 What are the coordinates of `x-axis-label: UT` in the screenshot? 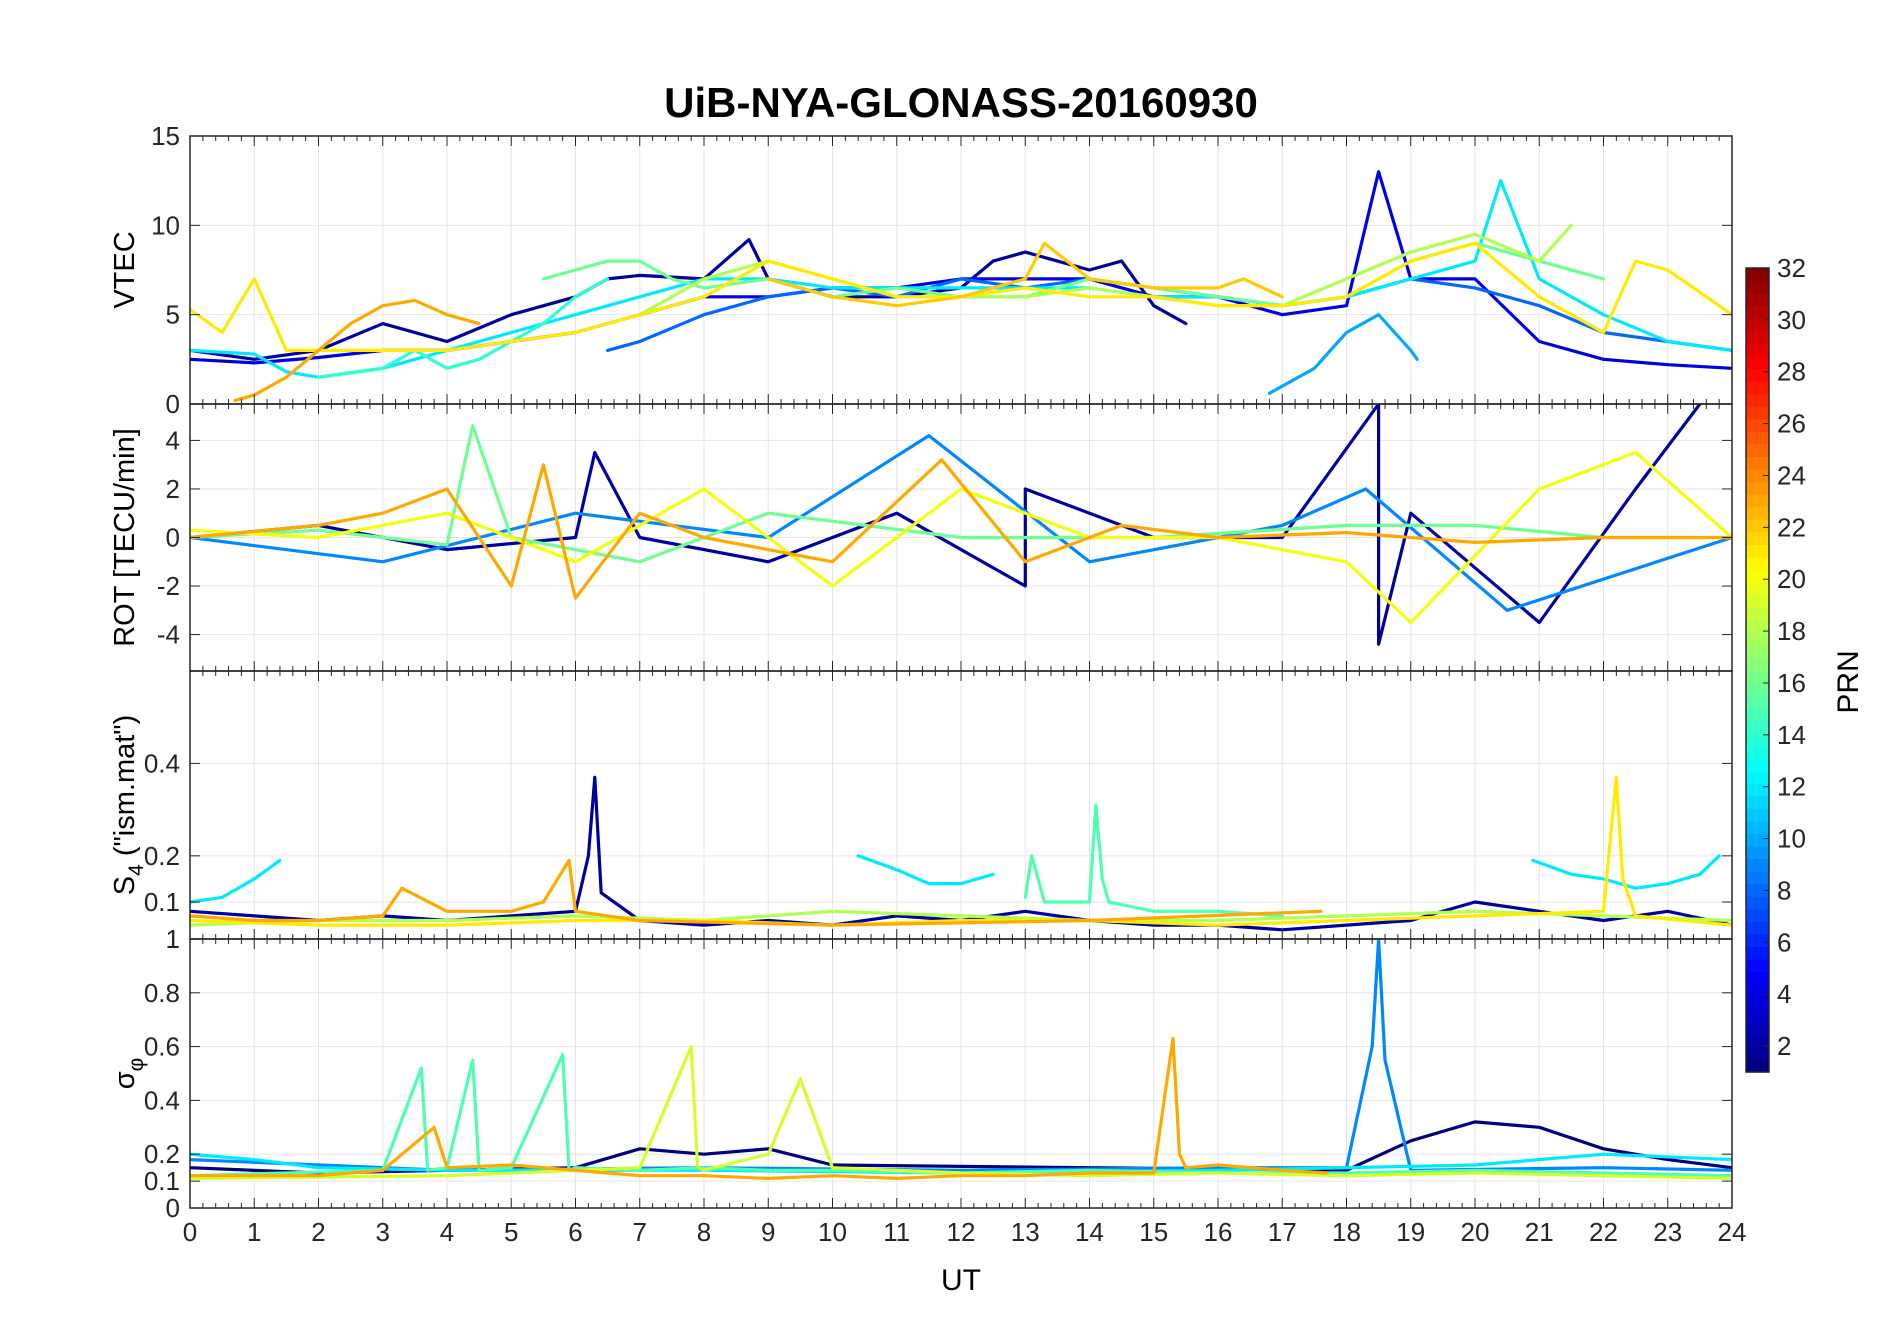 It's located at (961, 1280).